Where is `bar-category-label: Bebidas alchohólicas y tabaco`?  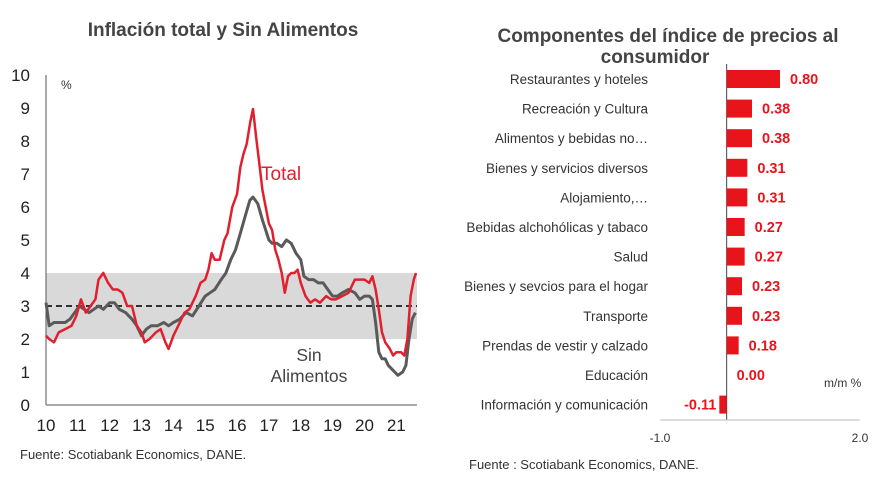 bar-category-label: Bebidas alchohólicas y tabaco is located at coordinates (557, 227).